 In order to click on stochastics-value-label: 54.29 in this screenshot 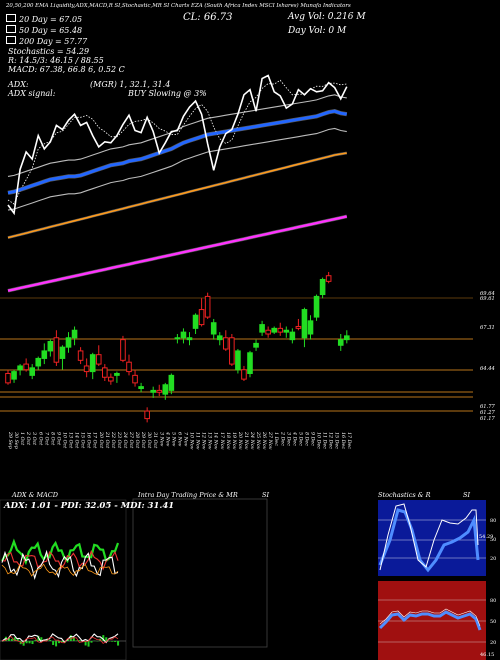, I will do `click(486, 537)`.